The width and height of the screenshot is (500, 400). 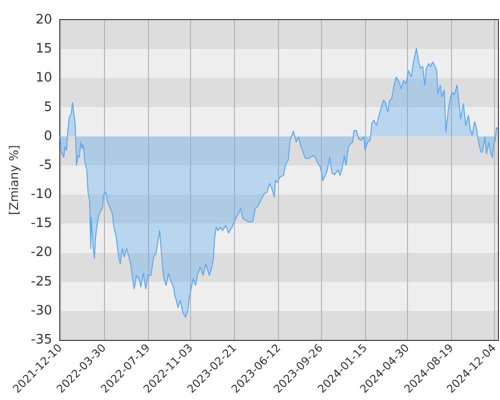 What do you see at coordinates (41, 310) in the screenshot?
I see `y-tick-label: -30` at bounding box center [41, 310].